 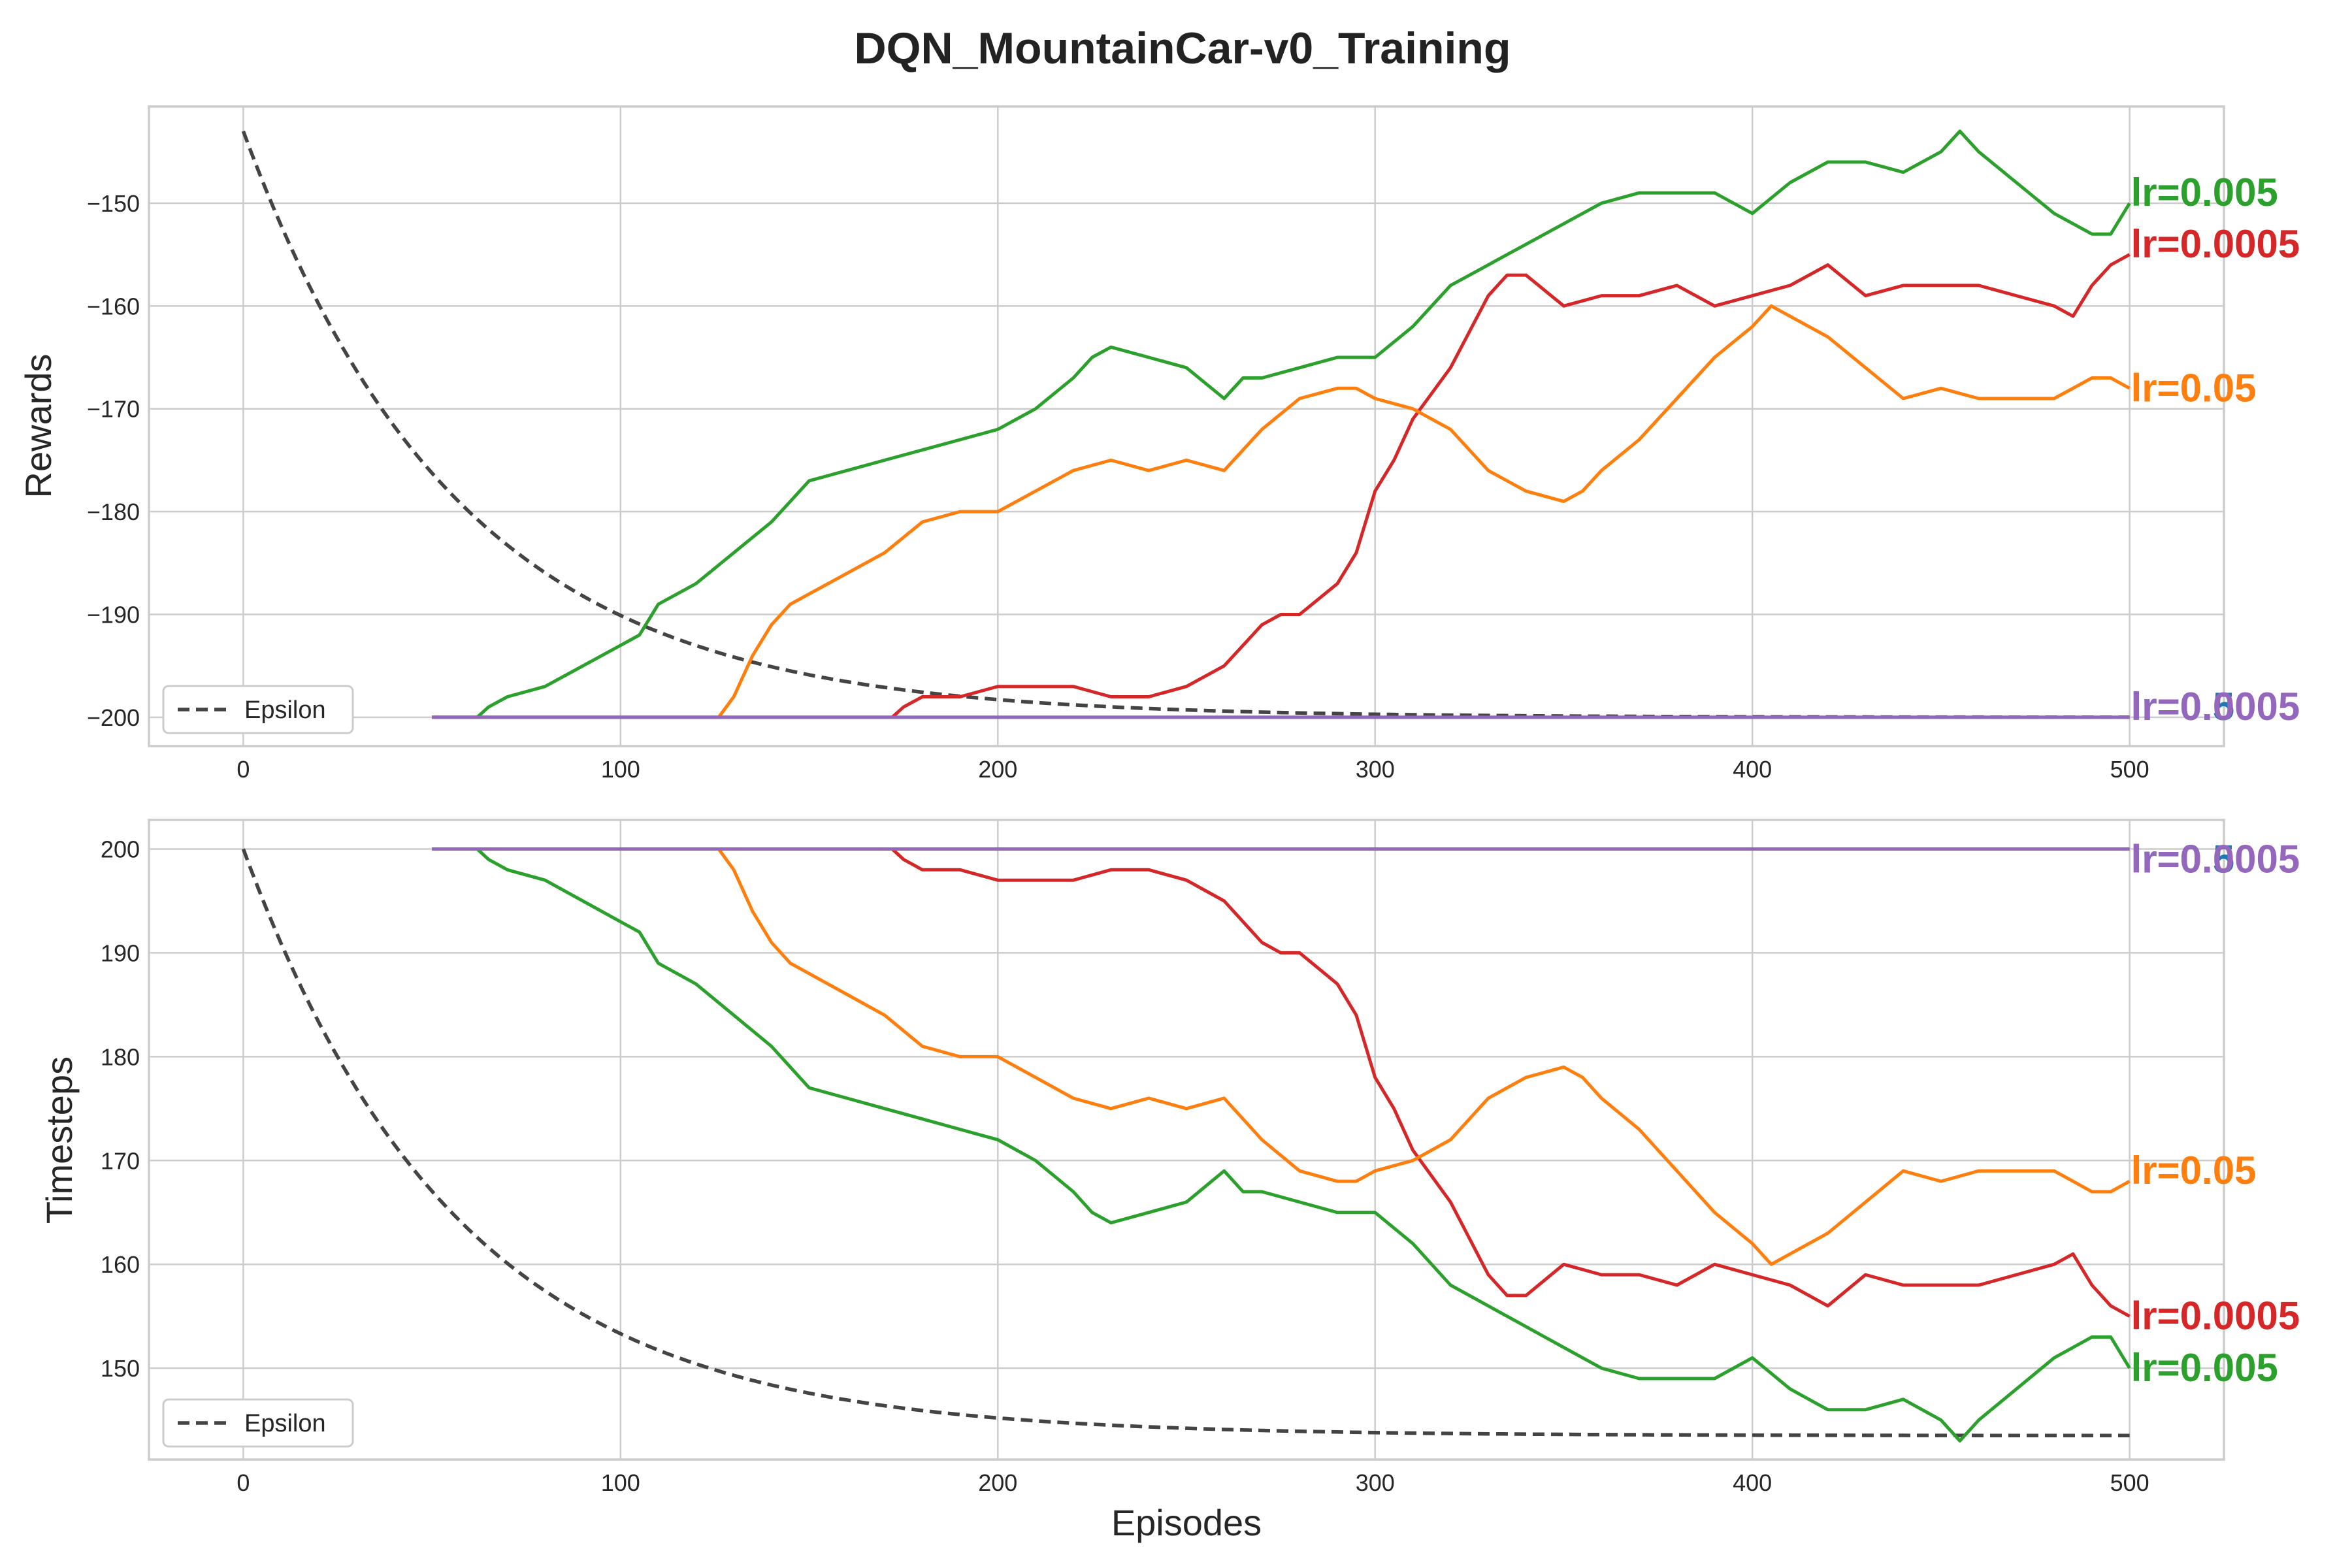 What do you see at coordinates (113, 306) in the screenshot?
I see `y-tick-label: −160` at bounding box center [113, 306].